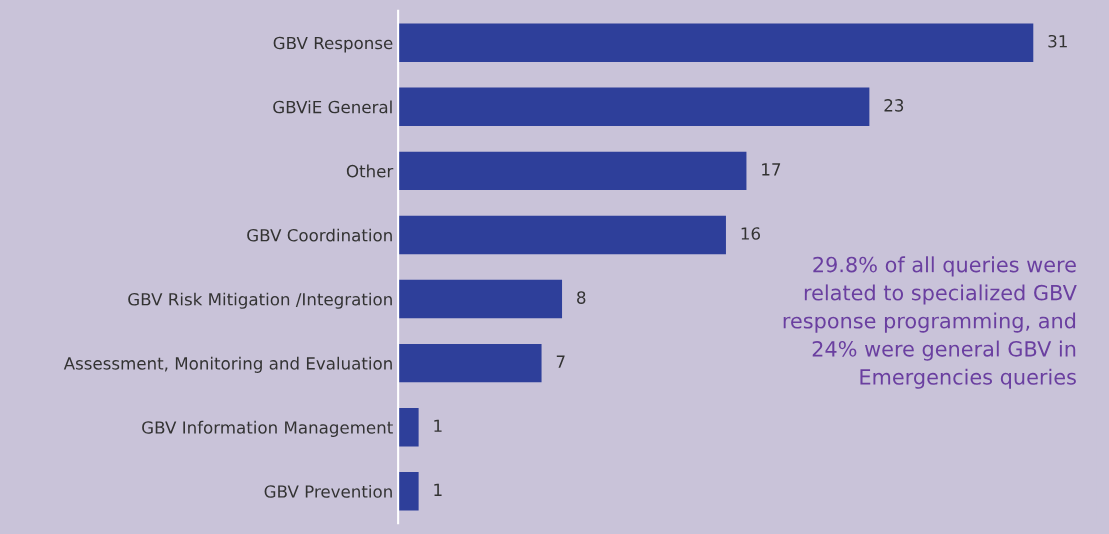  What do you see at coordinates (581, 297) in the screenshot?
I see `data-label: 8` at bounding box center [581, 297].